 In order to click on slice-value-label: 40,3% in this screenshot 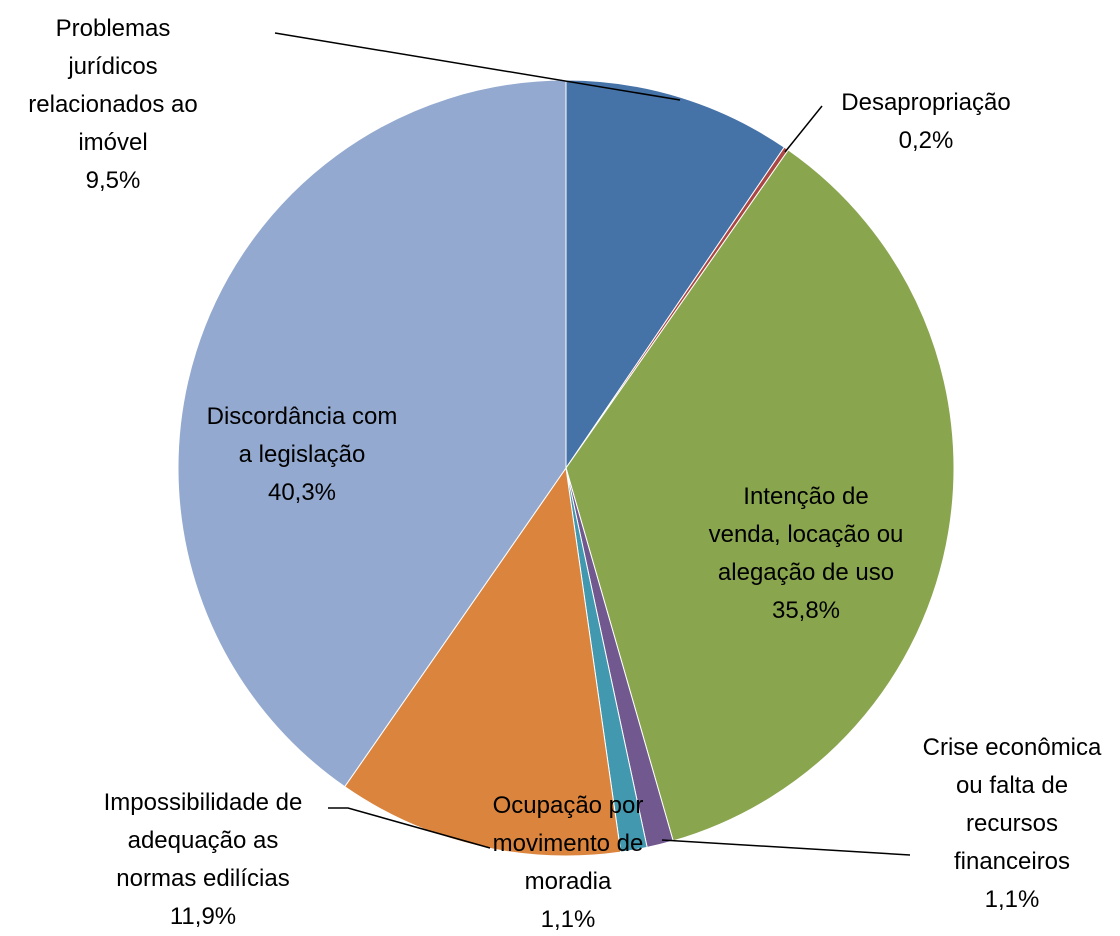, I will do `click(302, 492)`.